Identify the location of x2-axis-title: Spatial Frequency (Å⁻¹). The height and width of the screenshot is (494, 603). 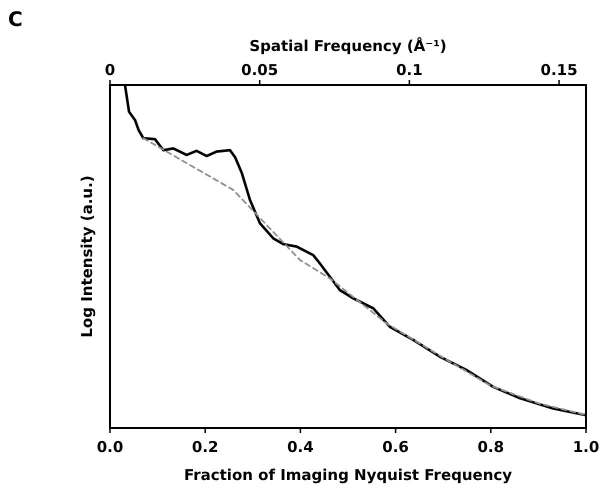
(348, 46).